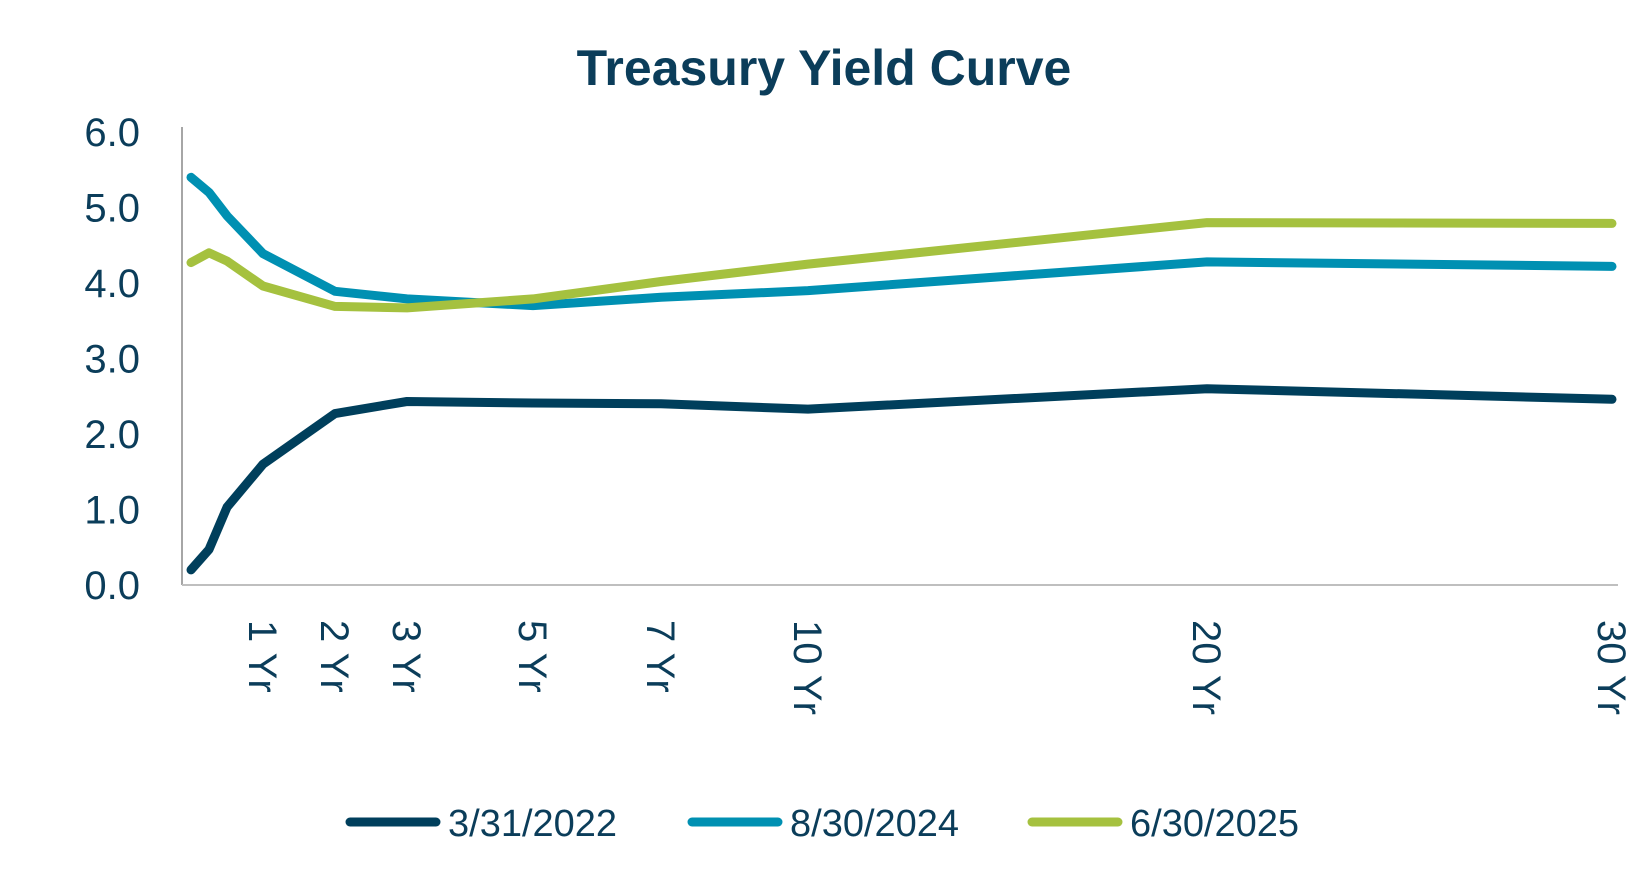  I want to click on y-tick-label: 6.0, so click(112, 133).